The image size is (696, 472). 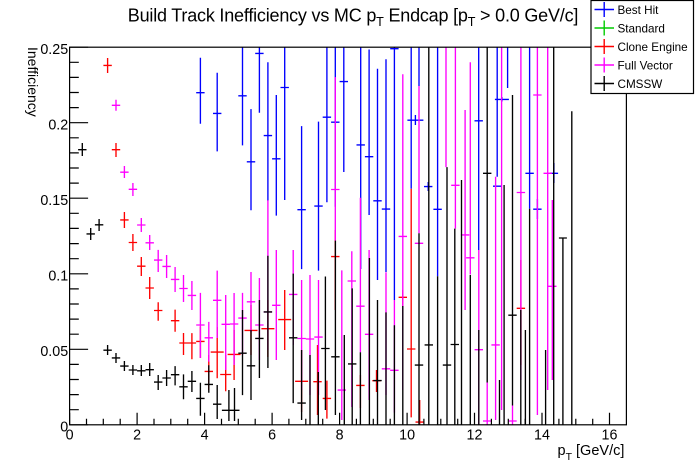 What do you see at coordinates (33, 82) in the screenshot?
I see `svg-text: Inefficiency` at bounding box center [33, 82].